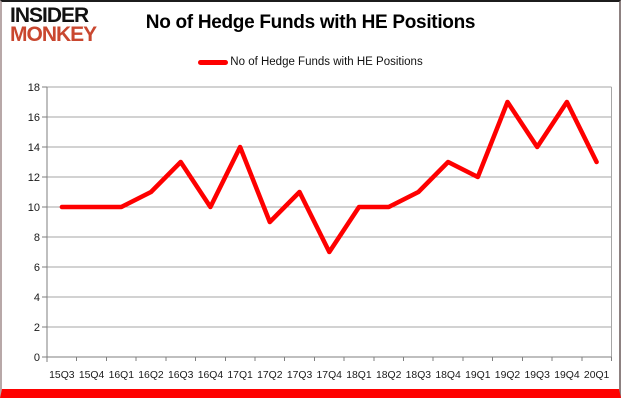 The image size is (635, 405). What do you see at coordinates (448, 375) in the screenshot?
I see `x-tick-label: 18Q4` at bounding box center [448, 375].